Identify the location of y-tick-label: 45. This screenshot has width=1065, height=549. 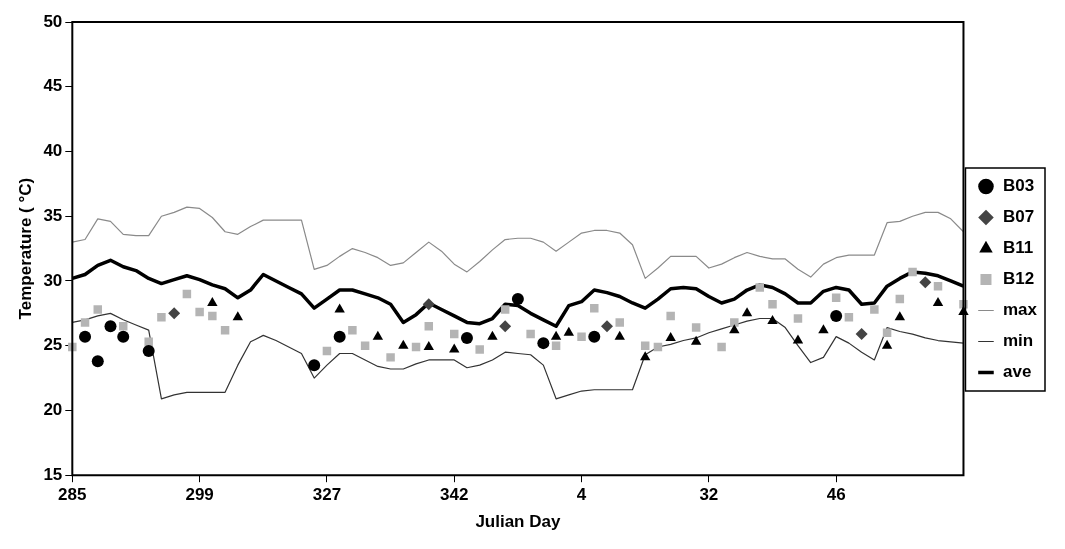
(53, 86).